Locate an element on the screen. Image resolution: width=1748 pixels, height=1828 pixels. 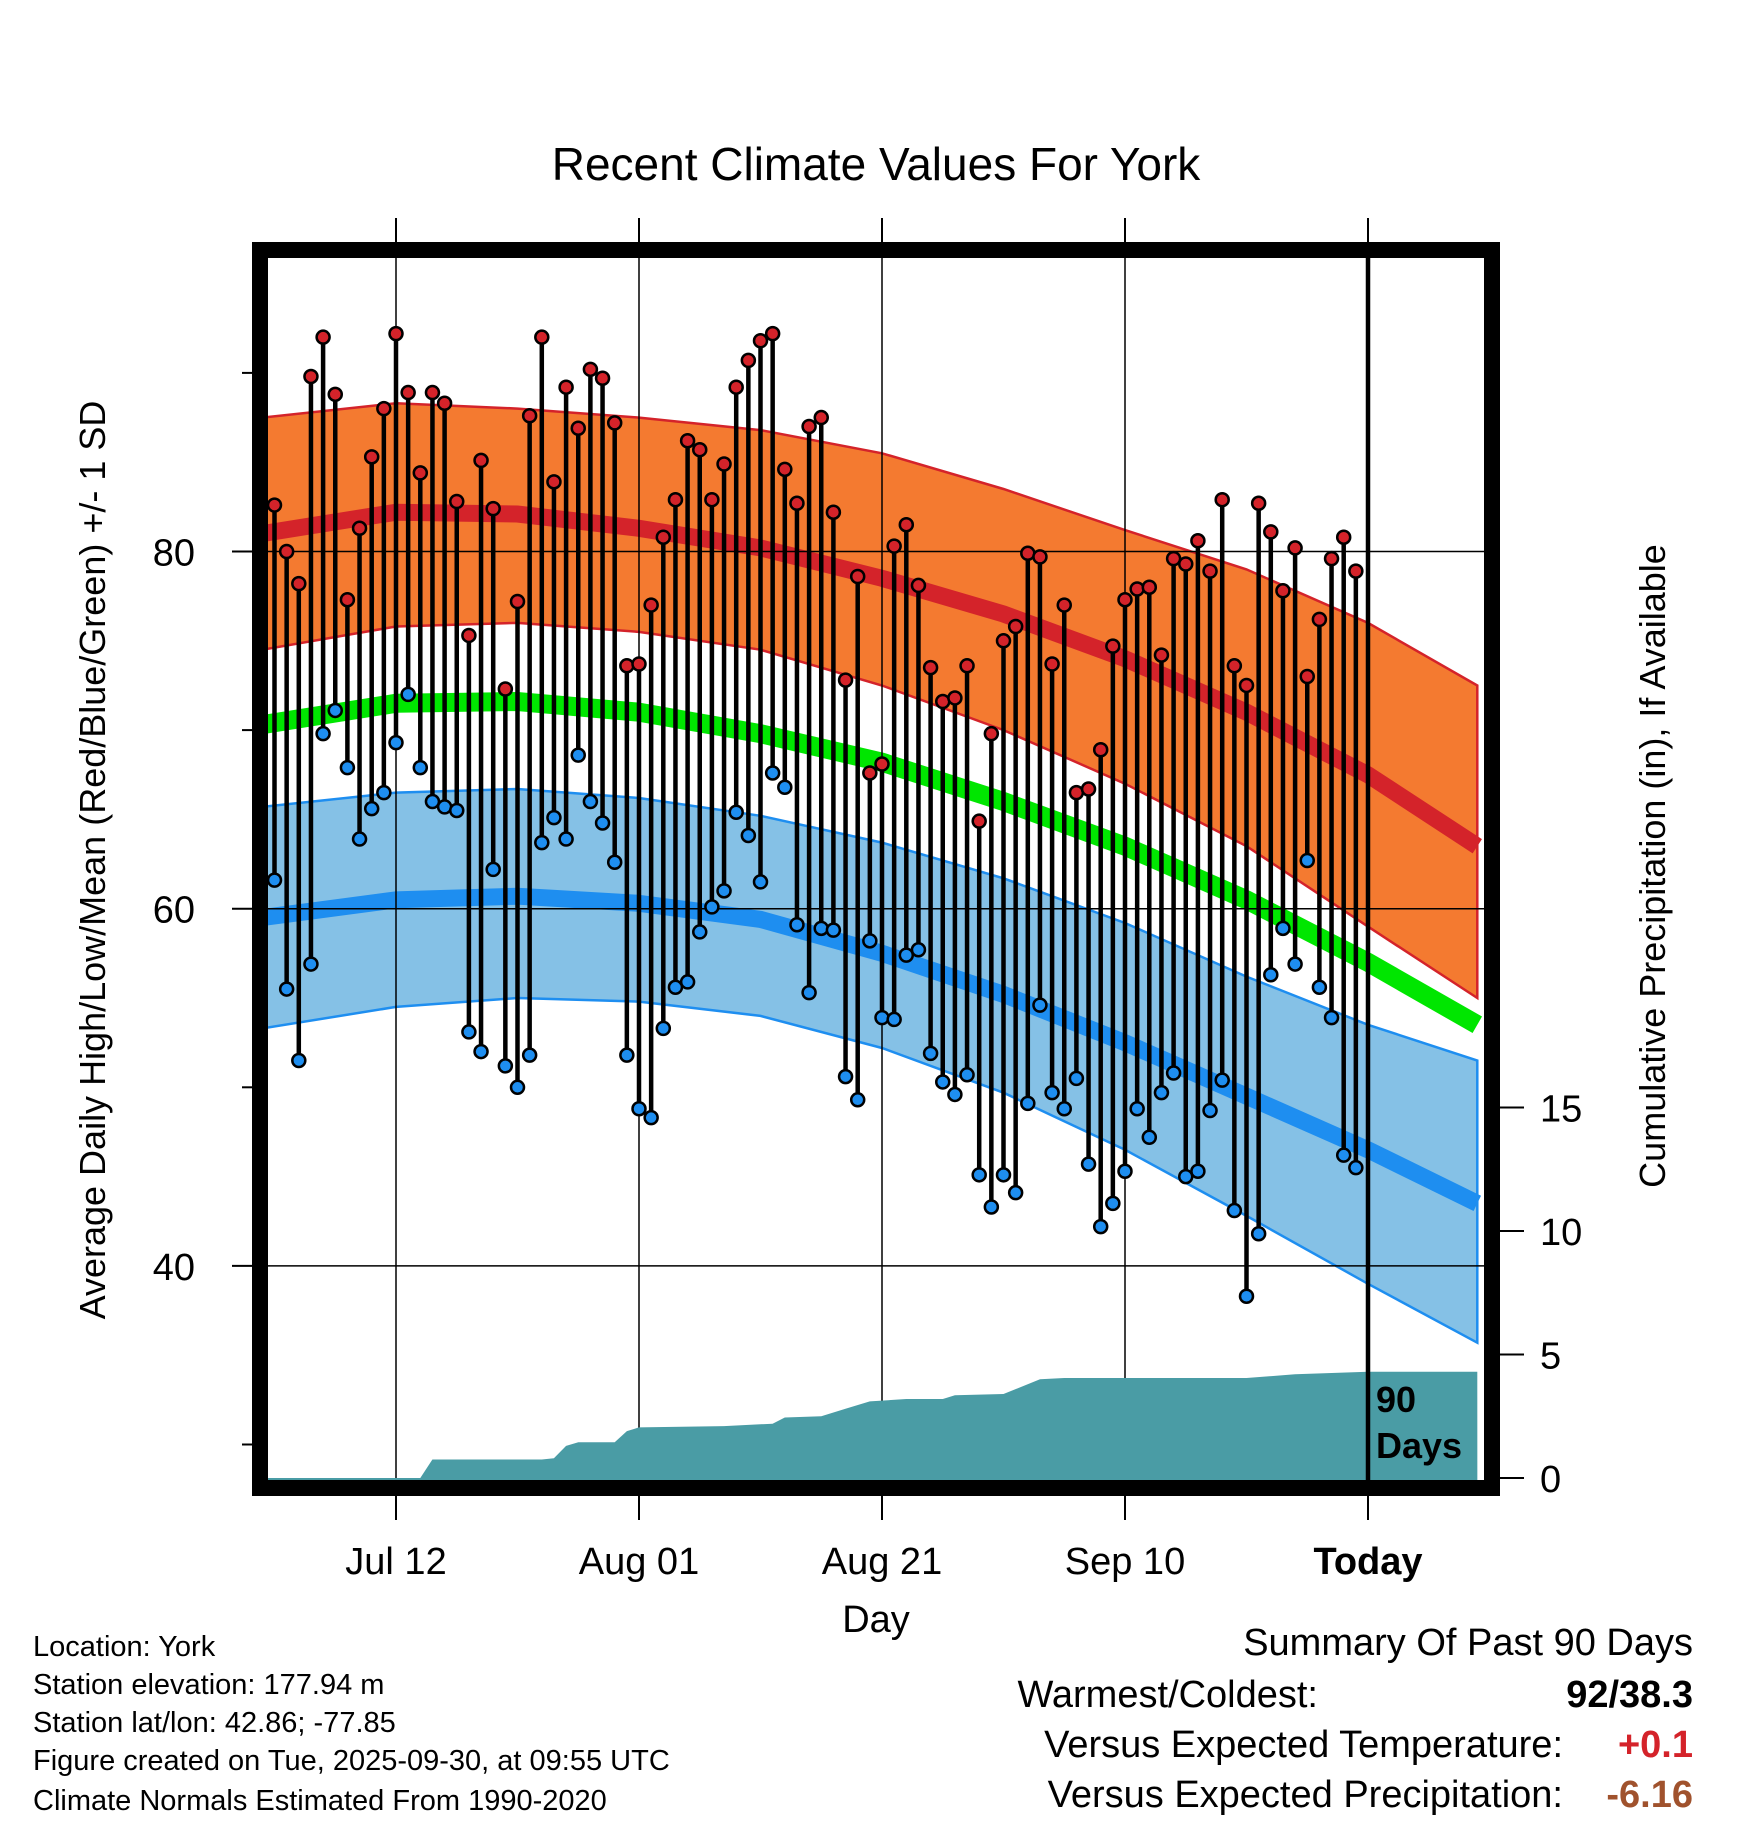
precip-area is located at coordinates (873, 1425).